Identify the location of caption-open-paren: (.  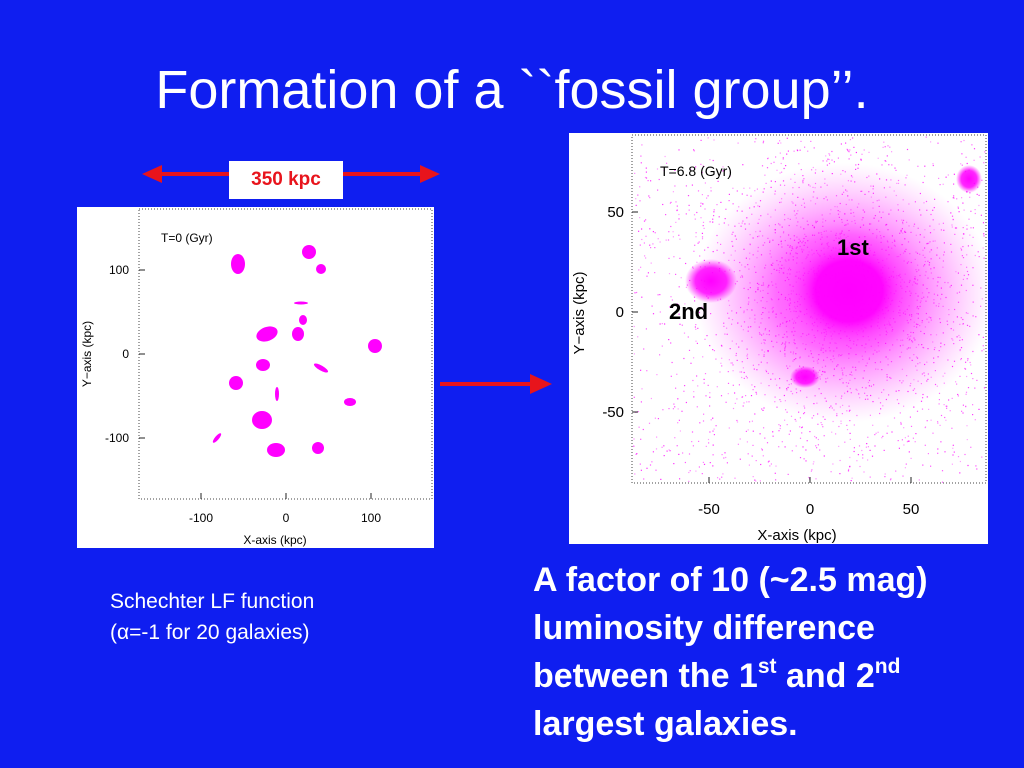
(113, 632).